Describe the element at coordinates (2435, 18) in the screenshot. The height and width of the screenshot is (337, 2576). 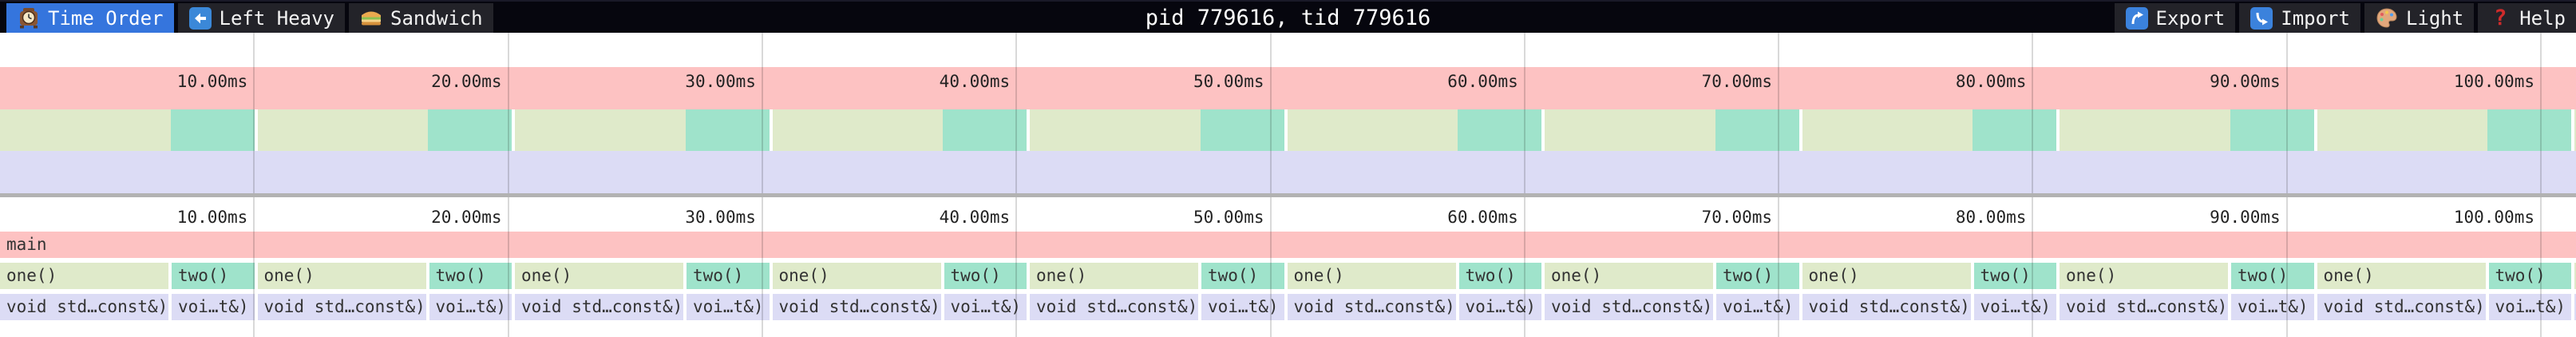
I see `action-label: Light` at that location.